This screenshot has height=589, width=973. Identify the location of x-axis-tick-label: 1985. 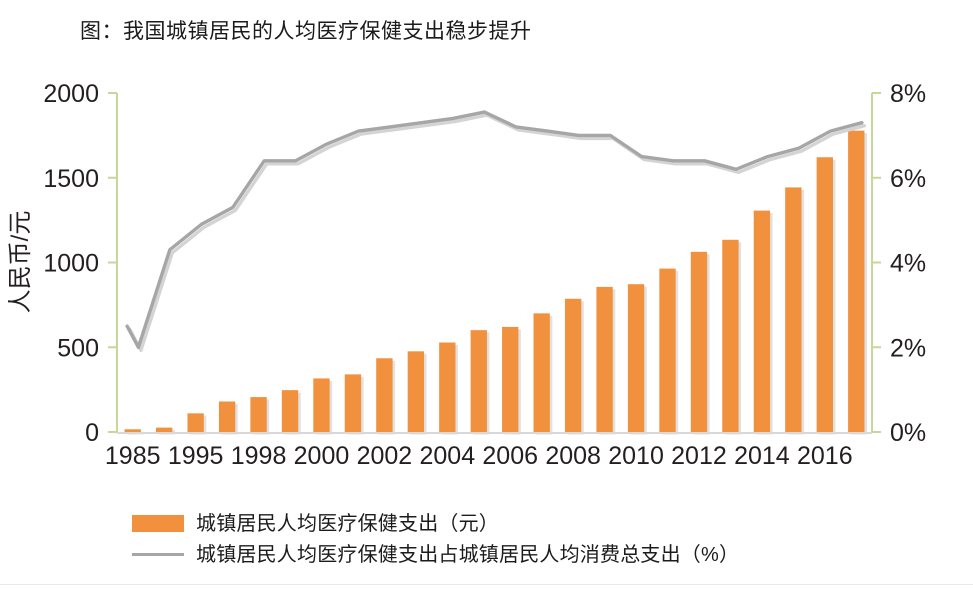
(133, 456).